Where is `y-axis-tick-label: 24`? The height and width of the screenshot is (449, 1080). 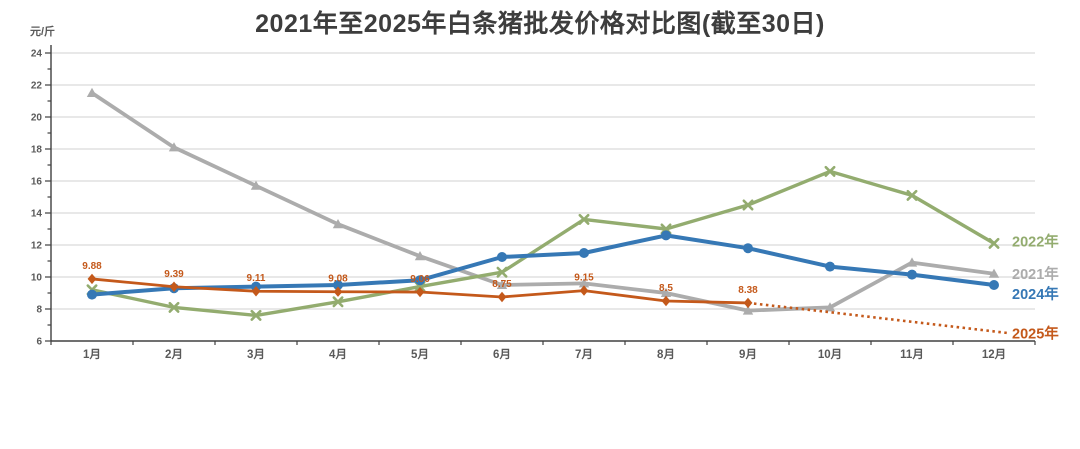 y-axis-tick-label: 24 is located at coordinates (37, 54).